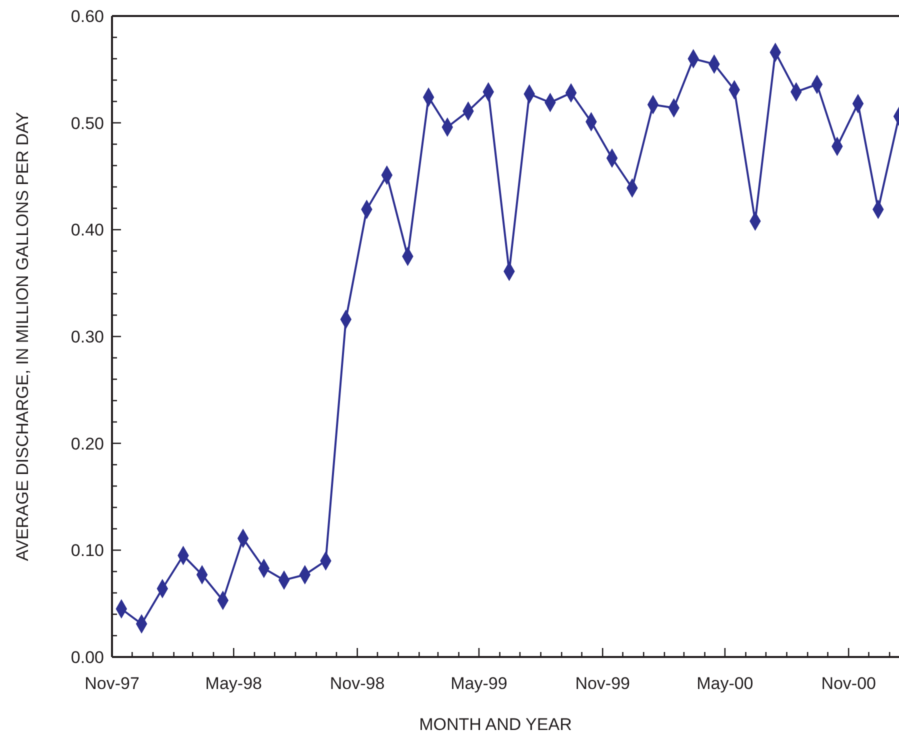  I want to click on y-tick-label: 0.10, so click(87, 550).